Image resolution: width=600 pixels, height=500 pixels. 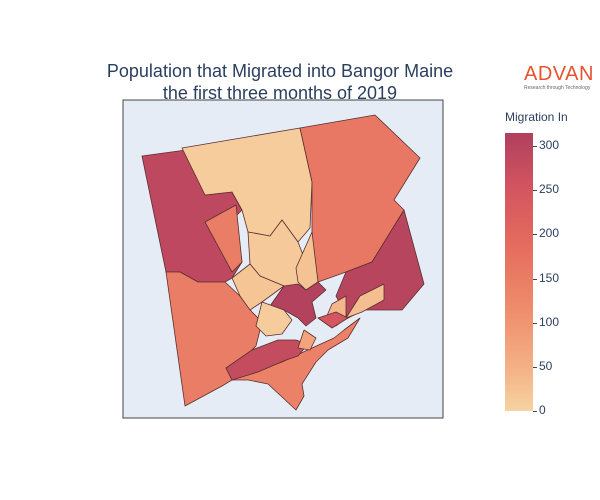 I want to click on colorbar-title: Migration In, so click(x=536, y=117).